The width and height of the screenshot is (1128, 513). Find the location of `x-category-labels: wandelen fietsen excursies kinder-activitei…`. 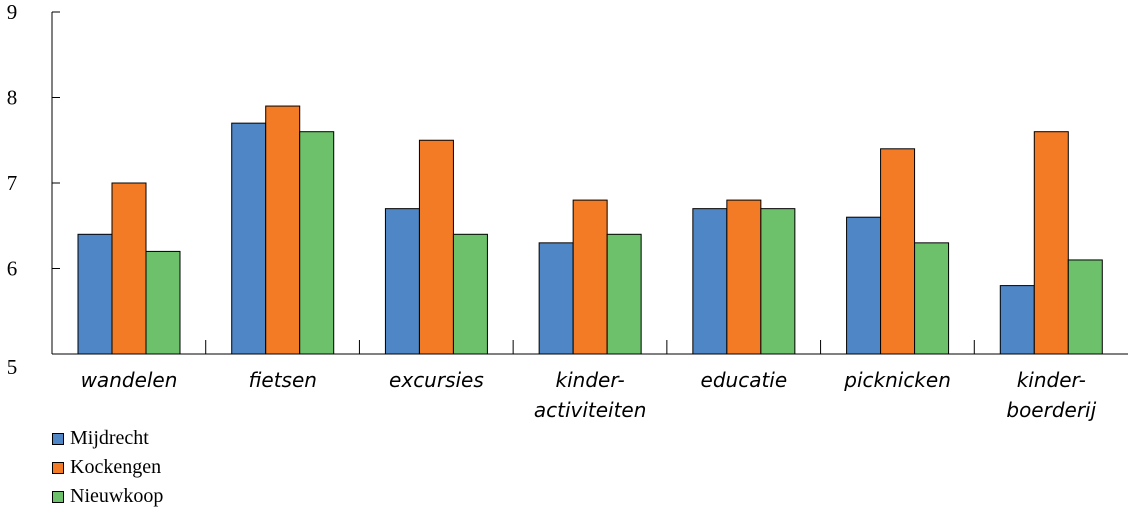

x-category-labels: wandelen fietsen excursies kinder-activitei… is located at coordinates (589, 395).